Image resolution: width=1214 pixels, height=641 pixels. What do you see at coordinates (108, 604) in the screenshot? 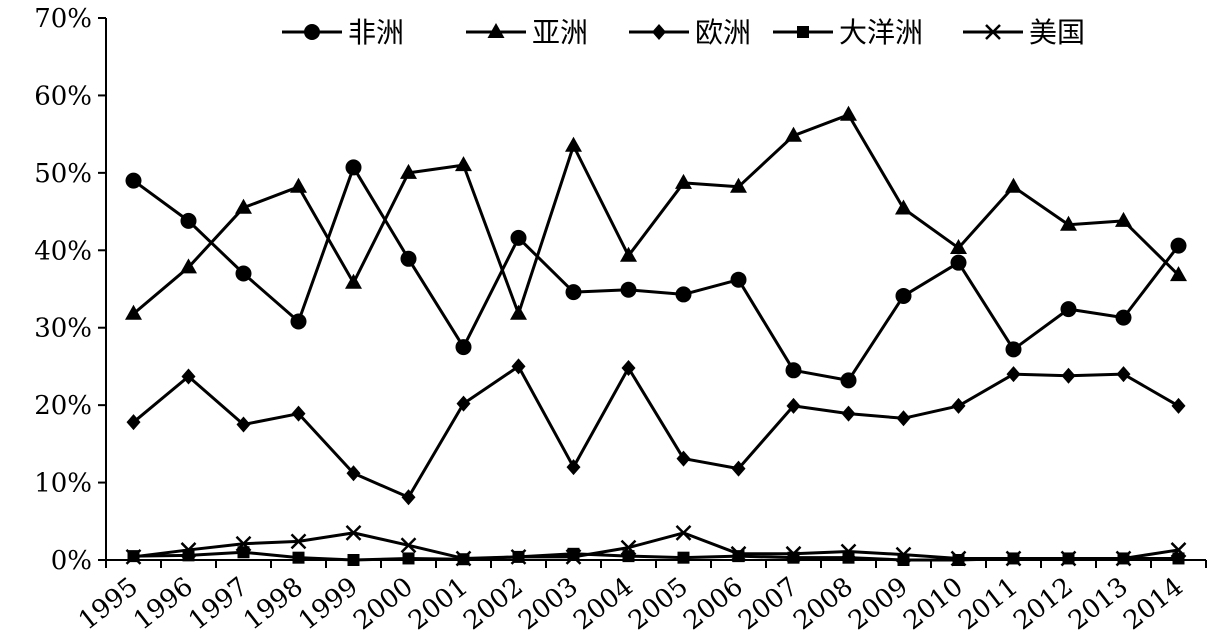
I see `x-tick-label: 1995` at bounding box center [108, 604].